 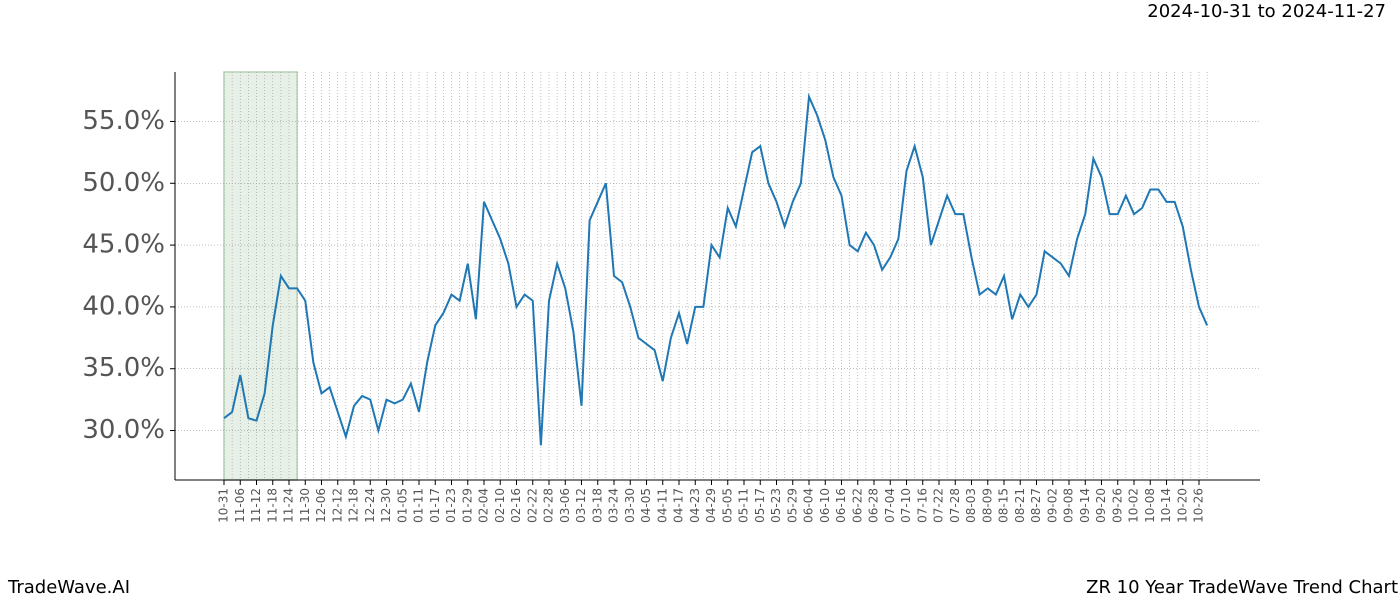 What do you see at coordinates (1052, 505) in the screenshot?
I see `x-tick-label: 09-02` at bounding box center [1052, 505].